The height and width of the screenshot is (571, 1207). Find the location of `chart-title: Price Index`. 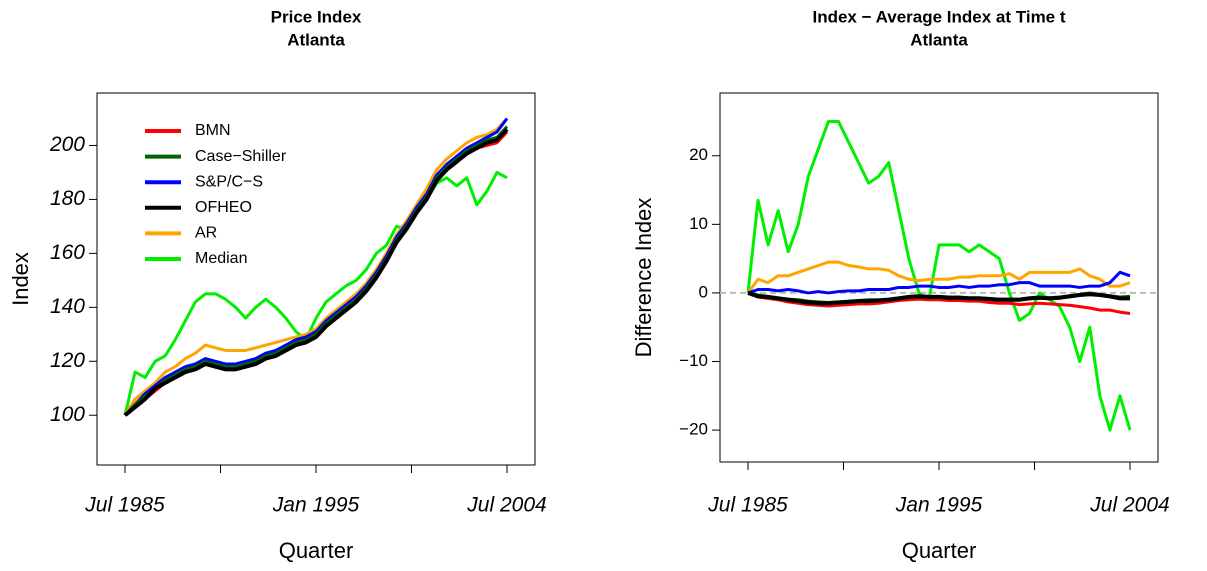

chart-title: Price Index is located at coordinates (316, 16).